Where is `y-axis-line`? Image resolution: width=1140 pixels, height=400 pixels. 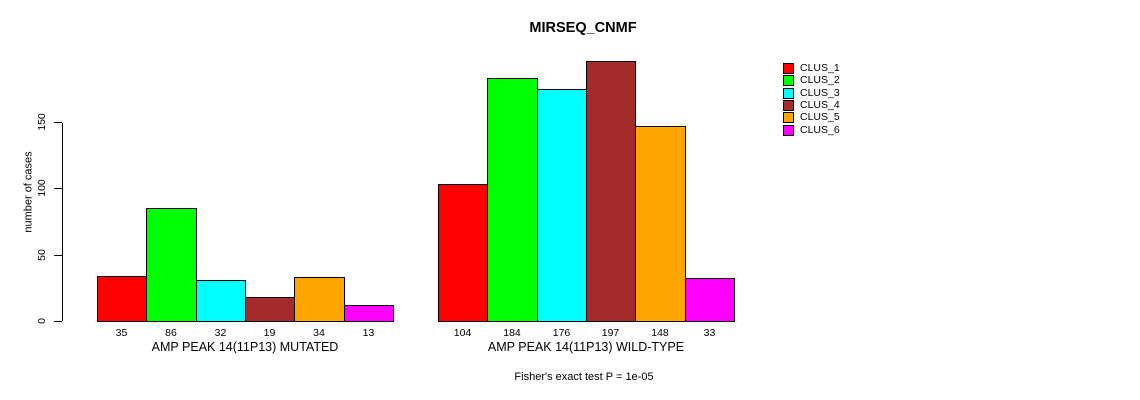
y-axis-line is located at coordinates (62, 222).